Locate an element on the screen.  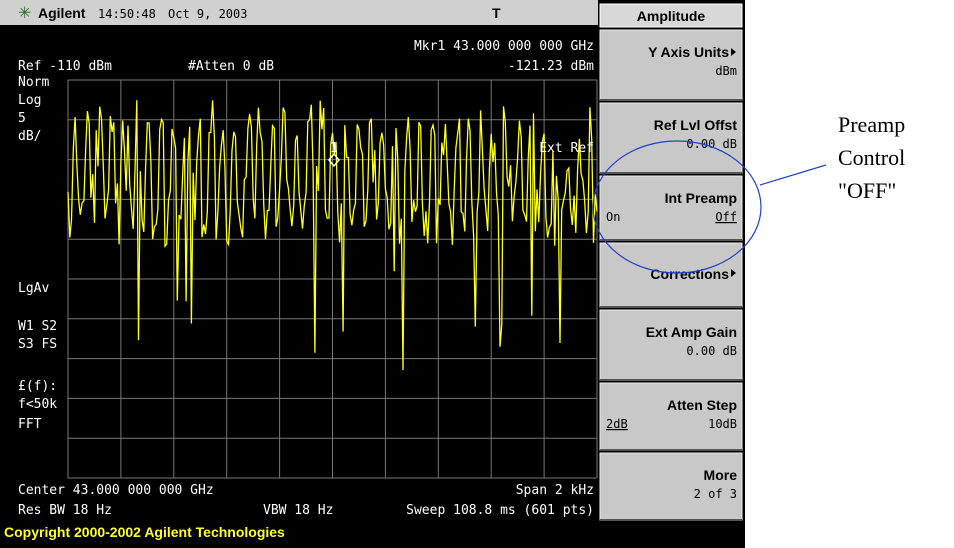
side-label: Norm is located at coordinates (33, 82).